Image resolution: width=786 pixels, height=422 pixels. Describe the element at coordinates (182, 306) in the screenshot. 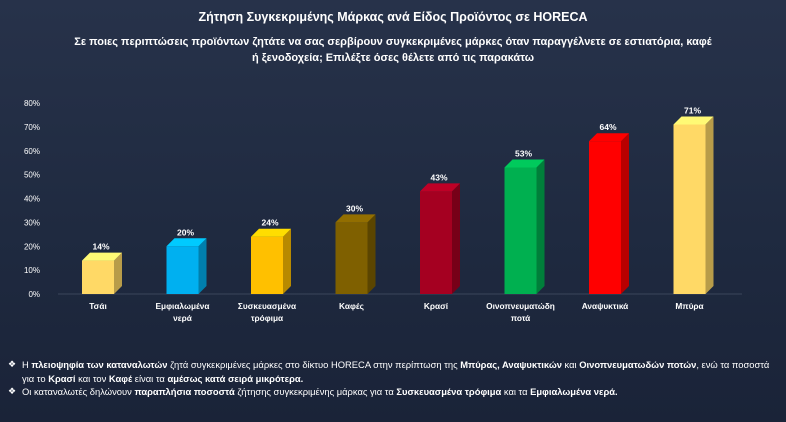

I see `x-tick-label: Εμφιαλωμένα` at that location.